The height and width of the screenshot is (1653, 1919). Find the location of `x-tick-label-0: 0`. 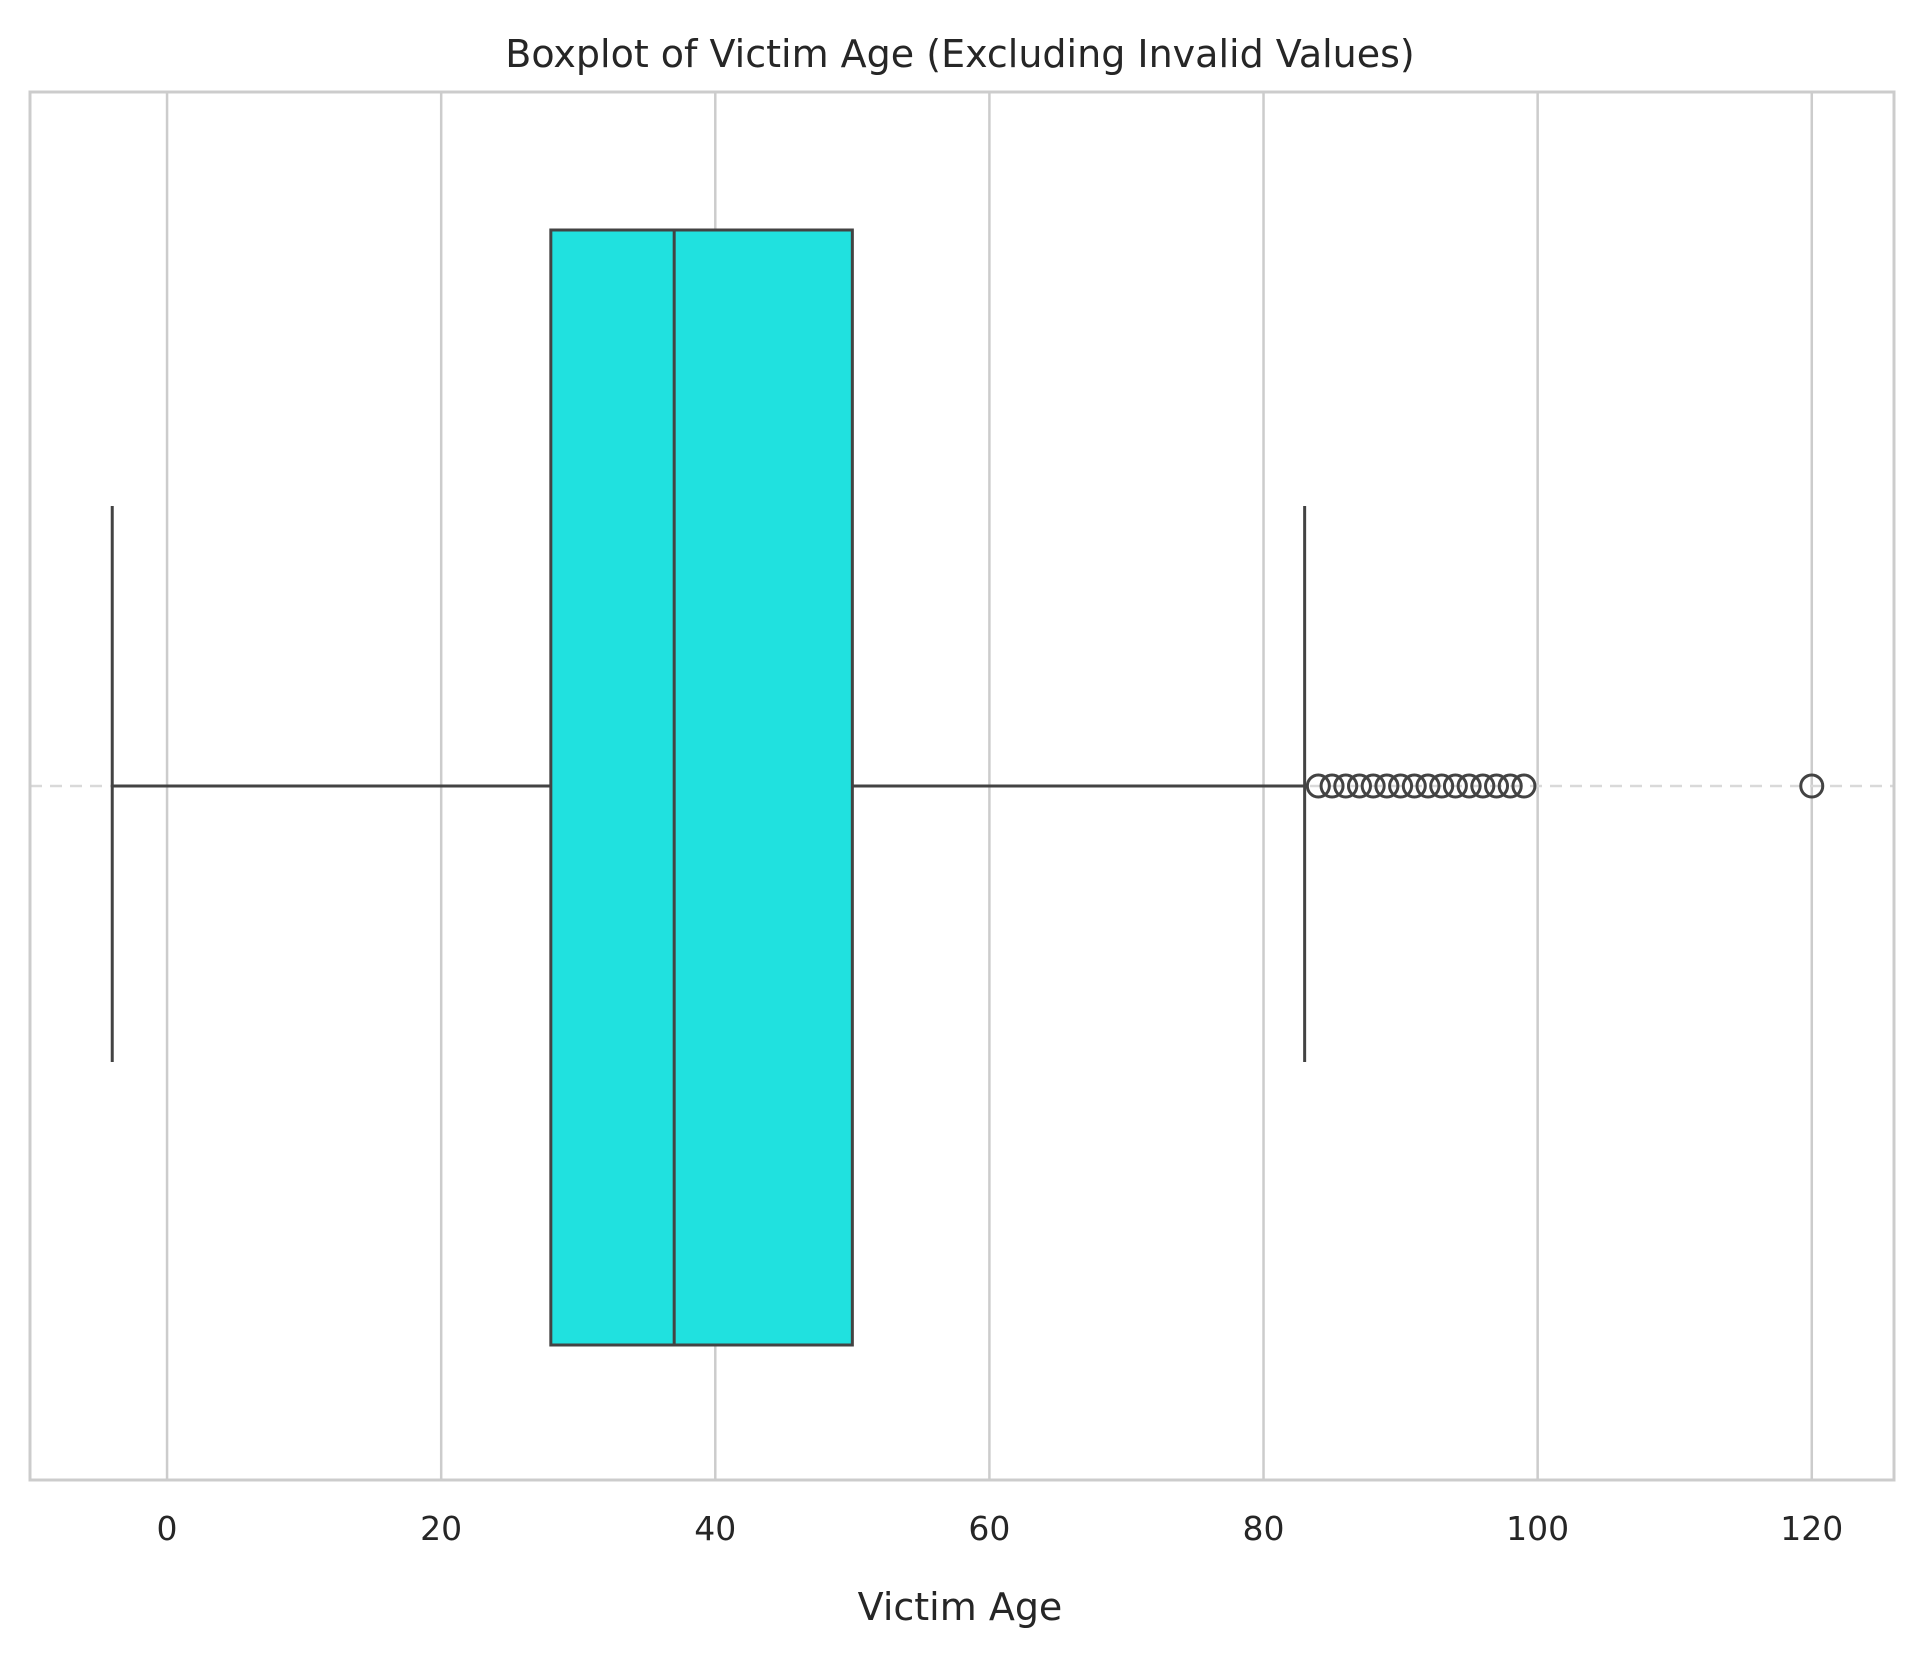

x-tick-label-0: 0 is located at coordinates (167, 1528).